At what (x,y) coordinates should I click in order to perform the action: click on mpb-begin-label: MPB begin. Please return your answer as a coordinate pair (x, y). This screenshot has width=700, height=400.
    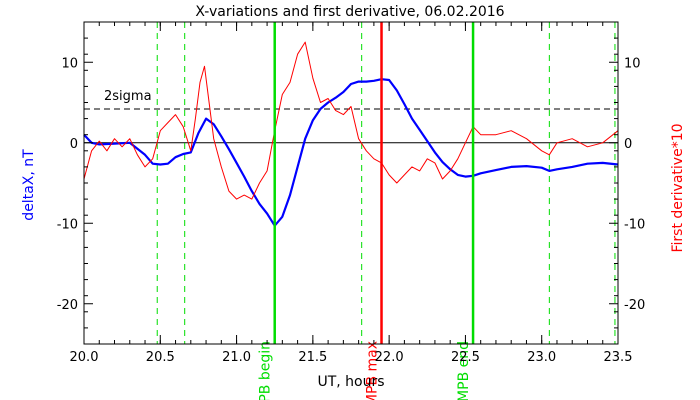
    Looking at the image, I should click on (266, 370).